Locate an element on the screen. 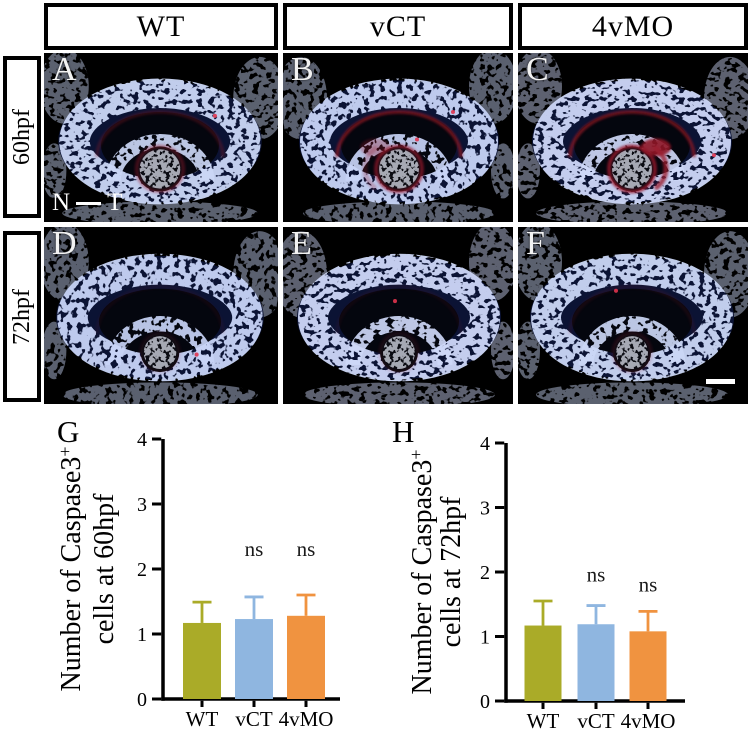  panel-letter-f: F is located at coordinates (535, 244).